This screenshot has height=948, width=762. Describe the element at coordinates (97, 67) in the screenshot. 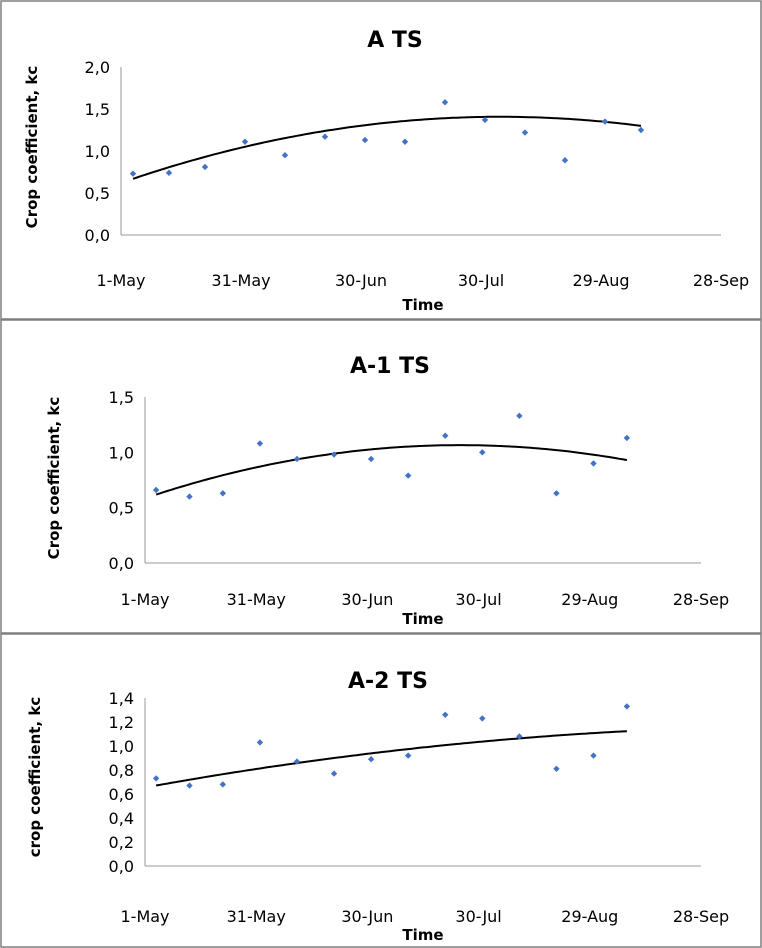

I see `y-tick-label: 2,0` at that location.